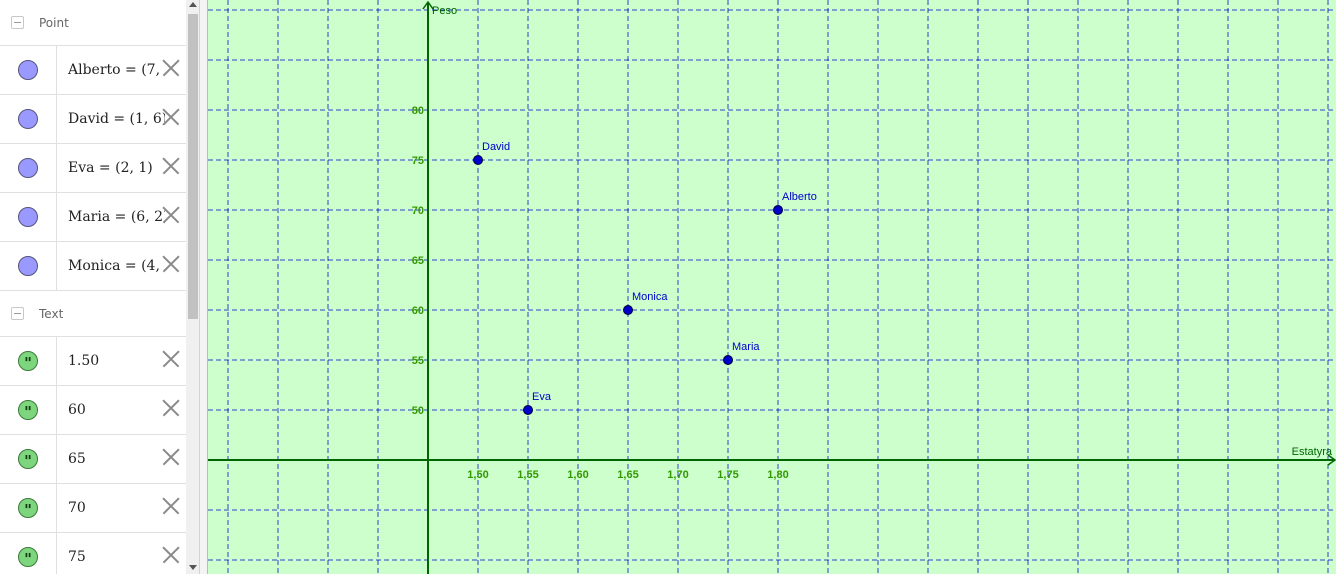  I want to click on y-axis-arrow-icon, so click(428, 5).